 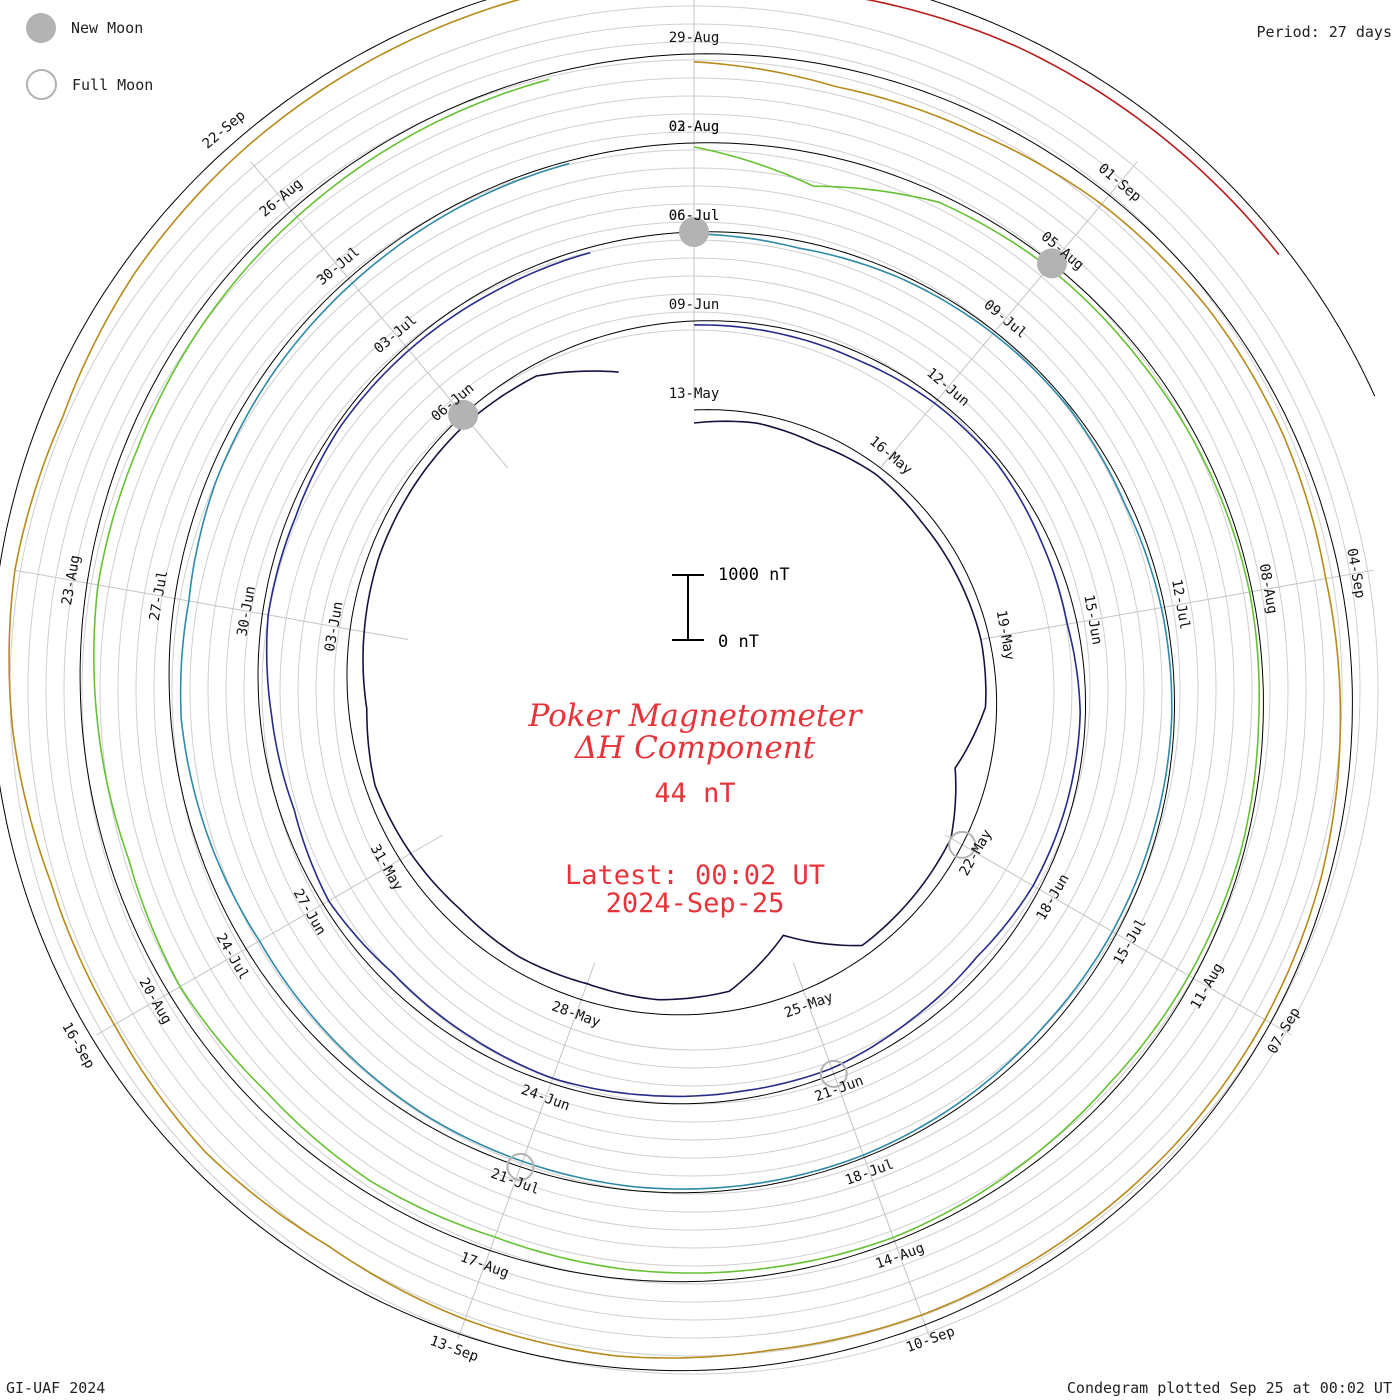 I want to click on scale-bar-high-label: 1000 nT, so click(x=754, y=575).